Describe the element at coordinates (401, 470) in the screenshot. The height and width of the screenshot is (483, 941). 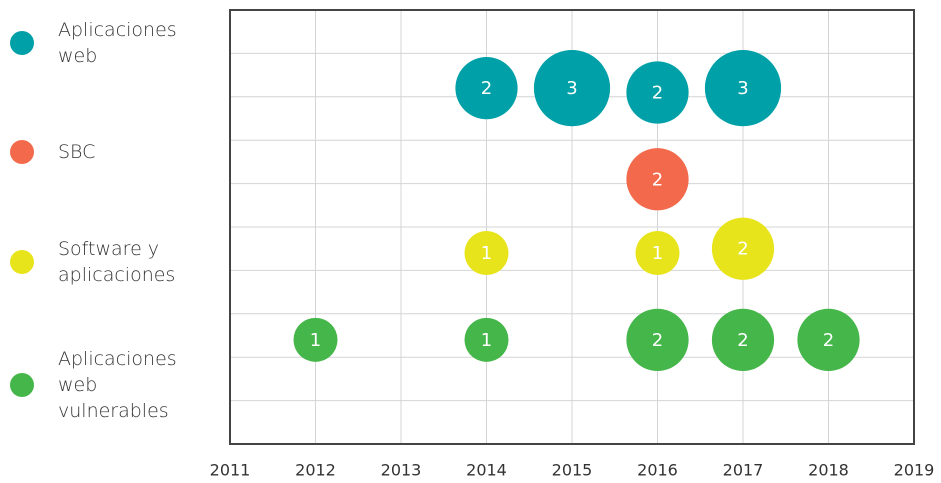
I see `x-tick-label: 2013` at that location.